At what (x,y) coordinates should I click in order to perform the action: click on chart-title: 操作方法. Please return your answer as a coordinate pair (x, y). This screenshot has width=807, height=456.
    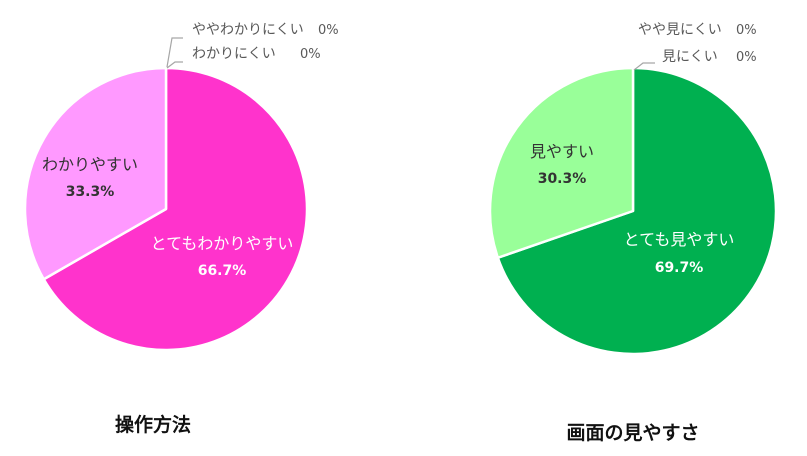
    Looking at the image, I should click on (153, 424).